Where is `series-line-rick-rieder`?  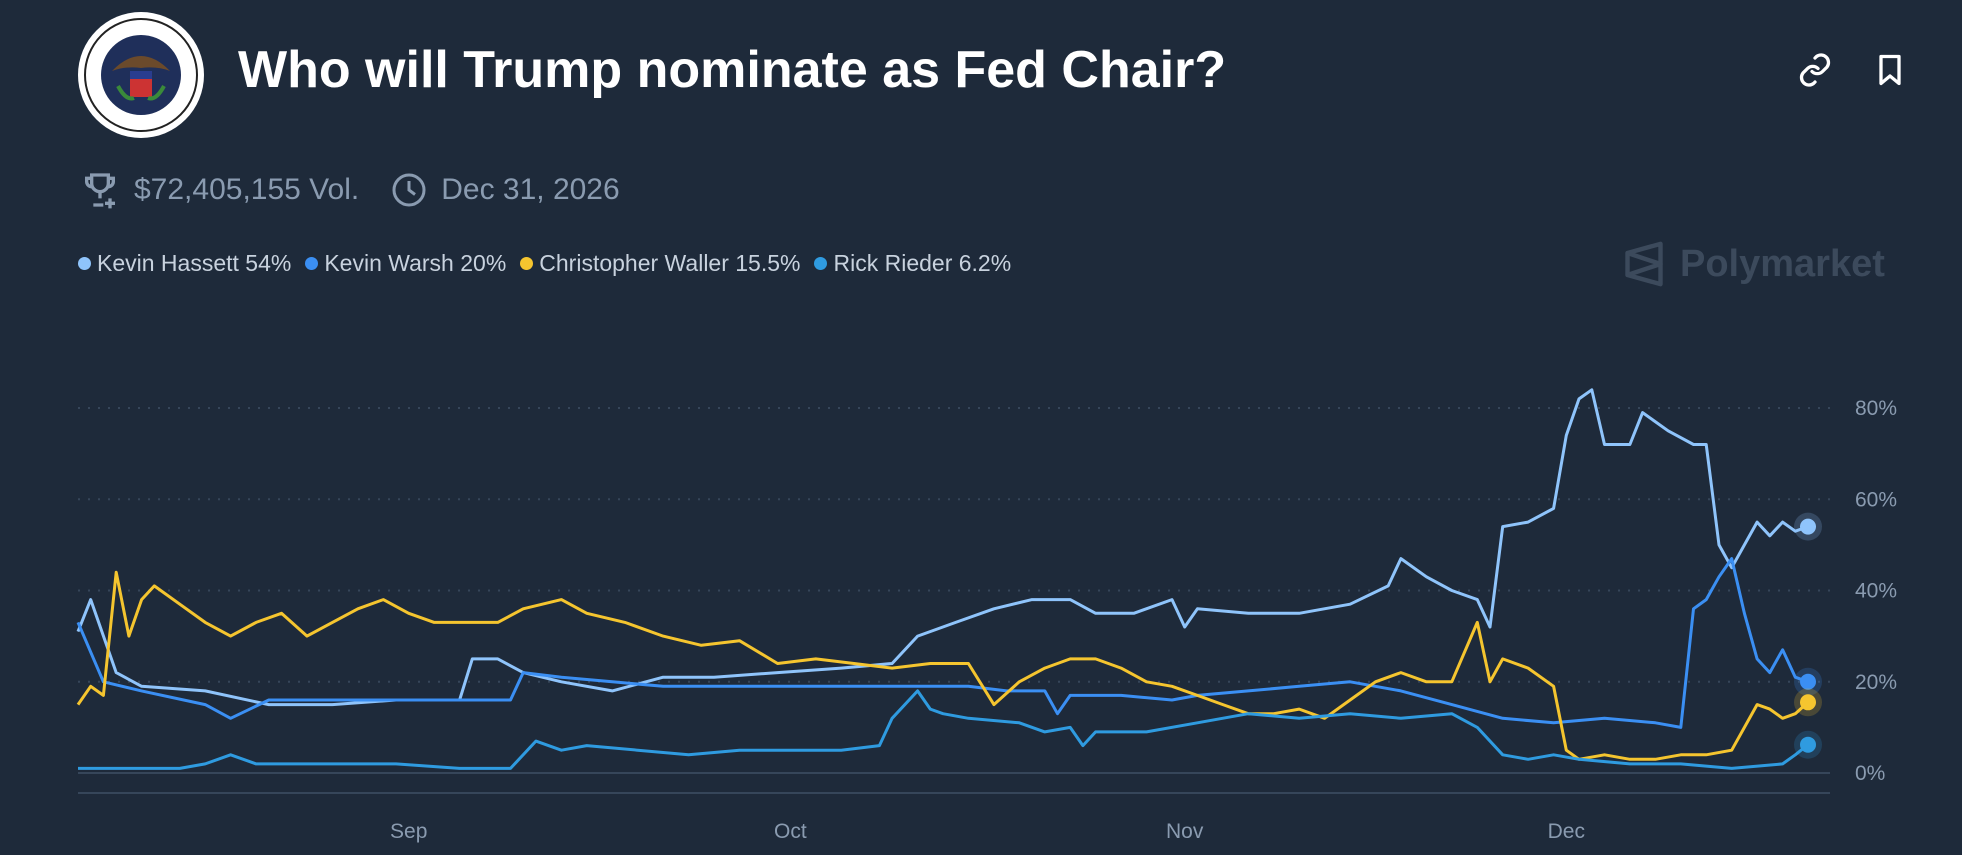
series-line-rick-rieder is located at coordinates (943, 729).